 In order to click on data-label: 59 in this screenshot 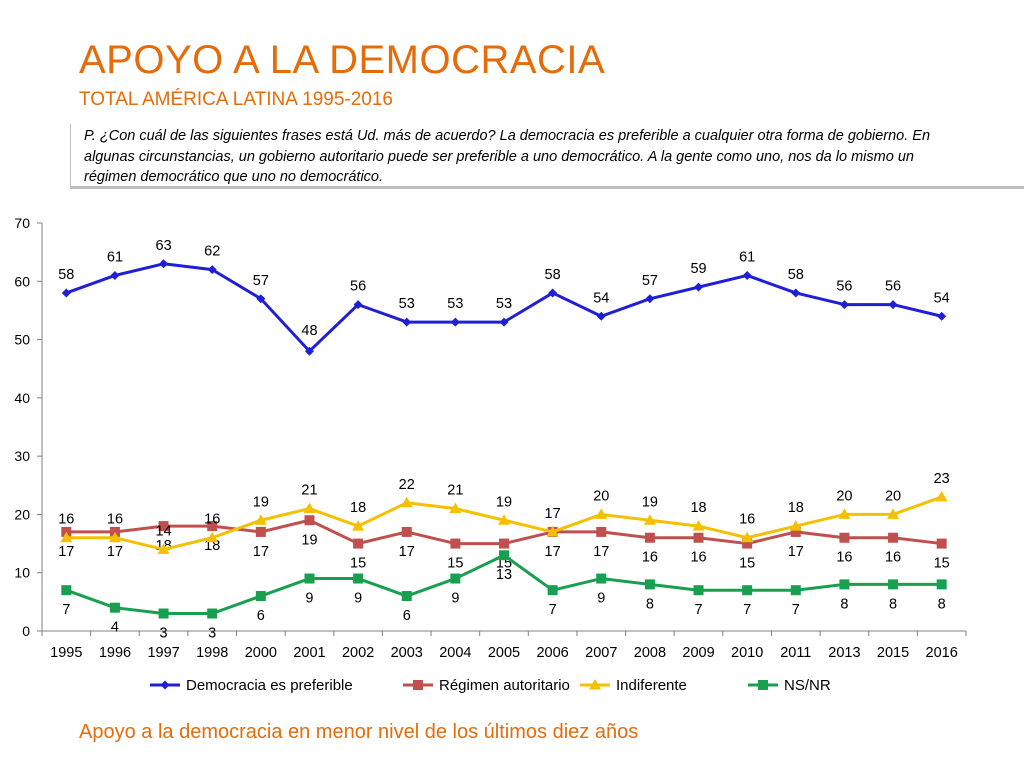, I will do `click(698, 269)`.